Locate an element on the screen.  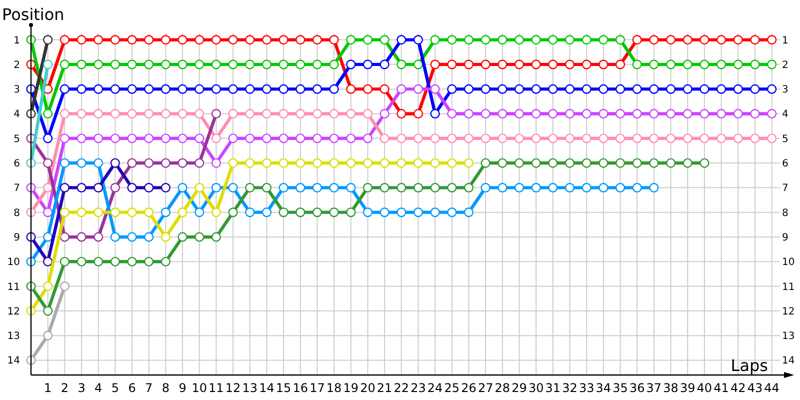
x-tick-label: 22 is located at coordinates (402, 388).